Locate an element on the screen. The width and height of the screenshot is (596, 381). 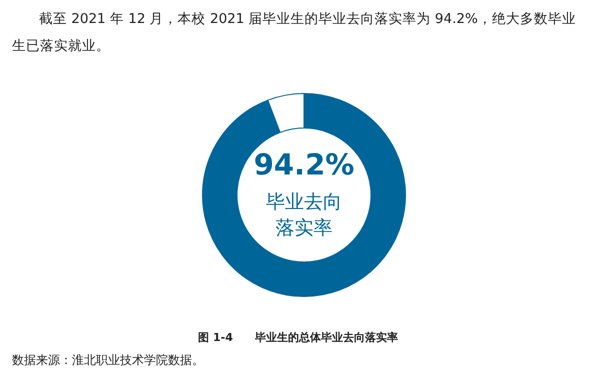
source-note: 数据来源：淮北职业技术学院数据。 is located at coordinates (108, 360).